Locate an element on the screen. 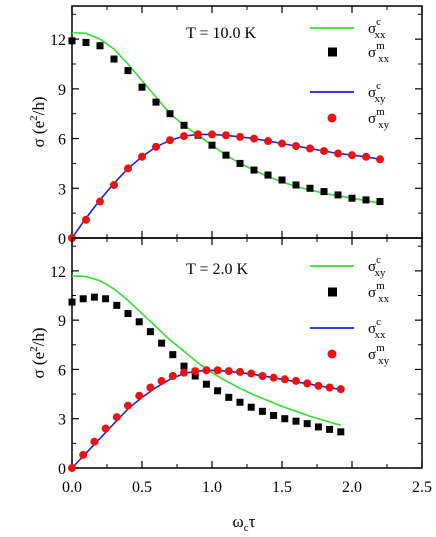 The image size is (436, 537). x-tick-label: 1.5 is located at coordinates (282, 487).